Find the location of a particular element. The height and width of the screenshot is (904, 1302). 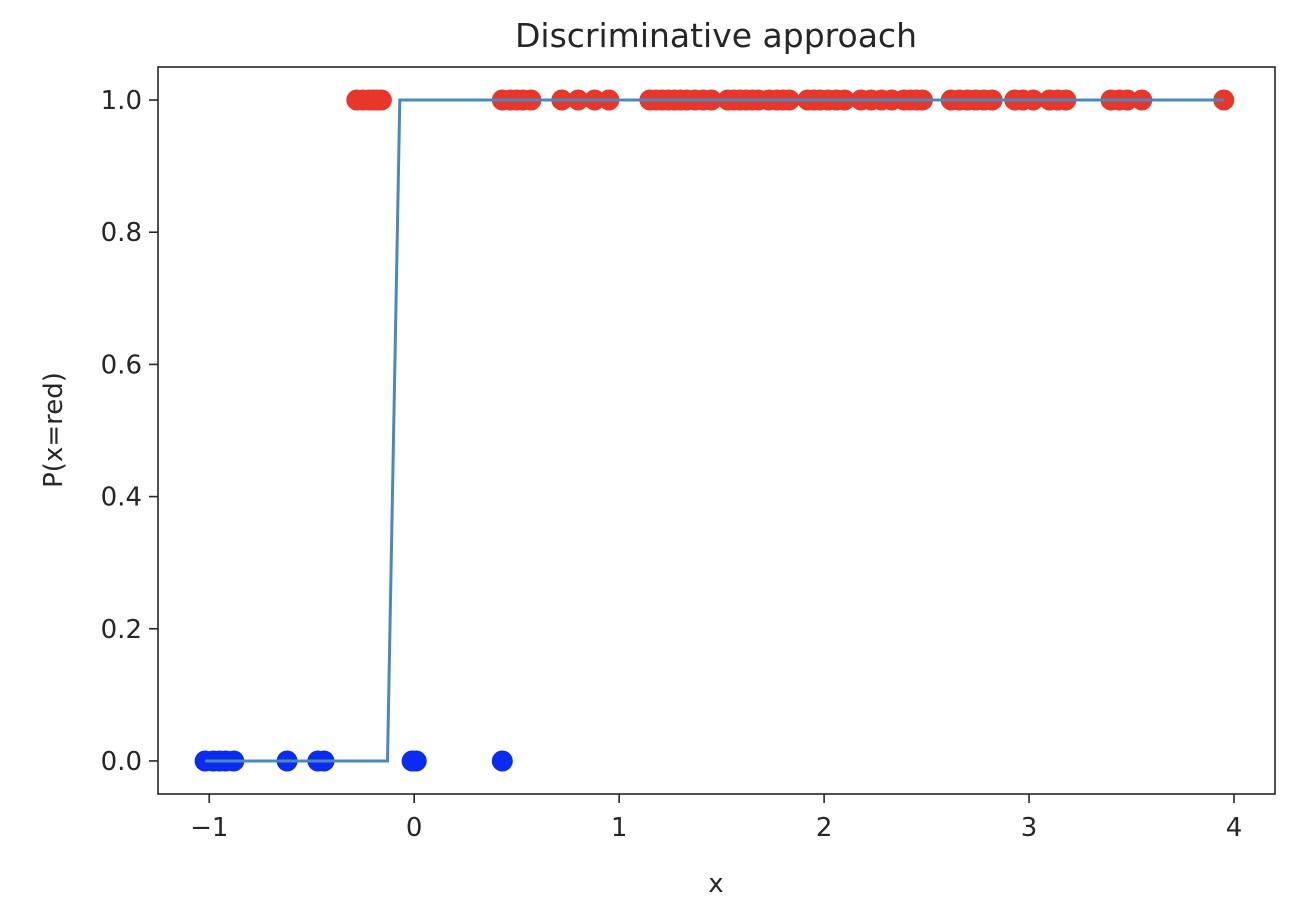

y-tick-label: 0.6 is located at coordinates (121, 365).